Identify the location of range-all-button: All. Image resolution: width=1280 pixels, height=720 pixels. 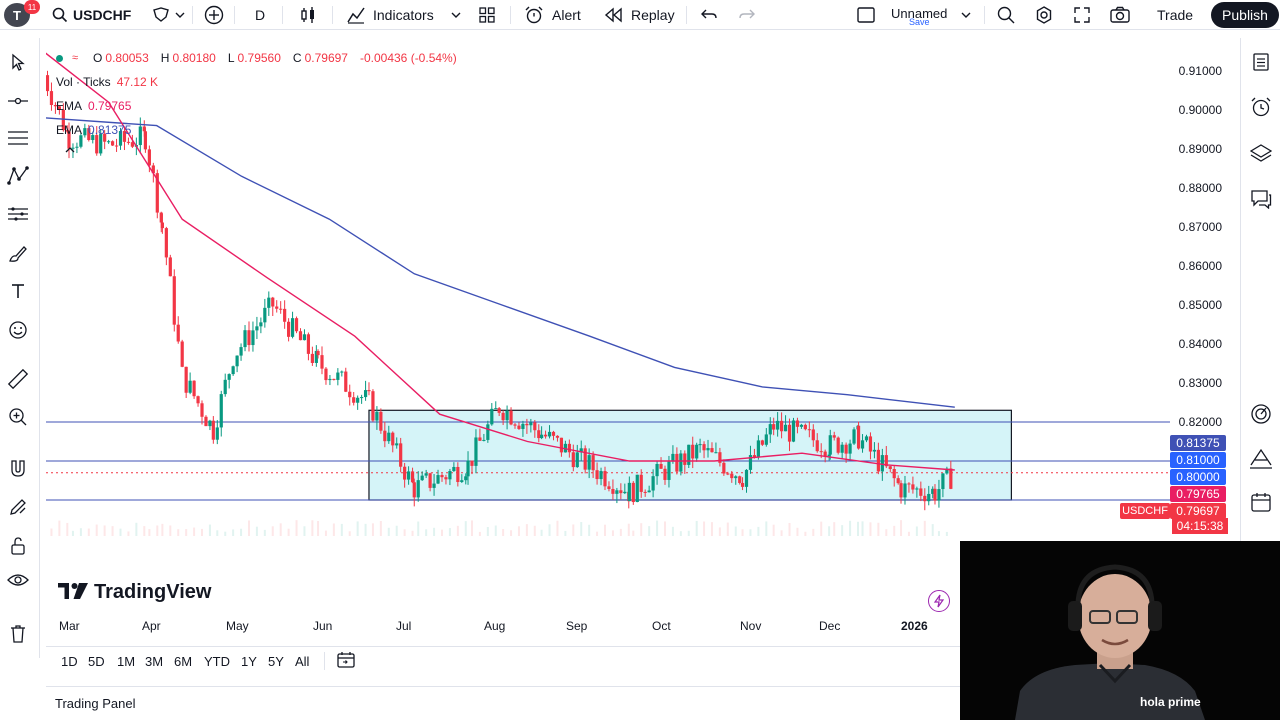
(302, 661).